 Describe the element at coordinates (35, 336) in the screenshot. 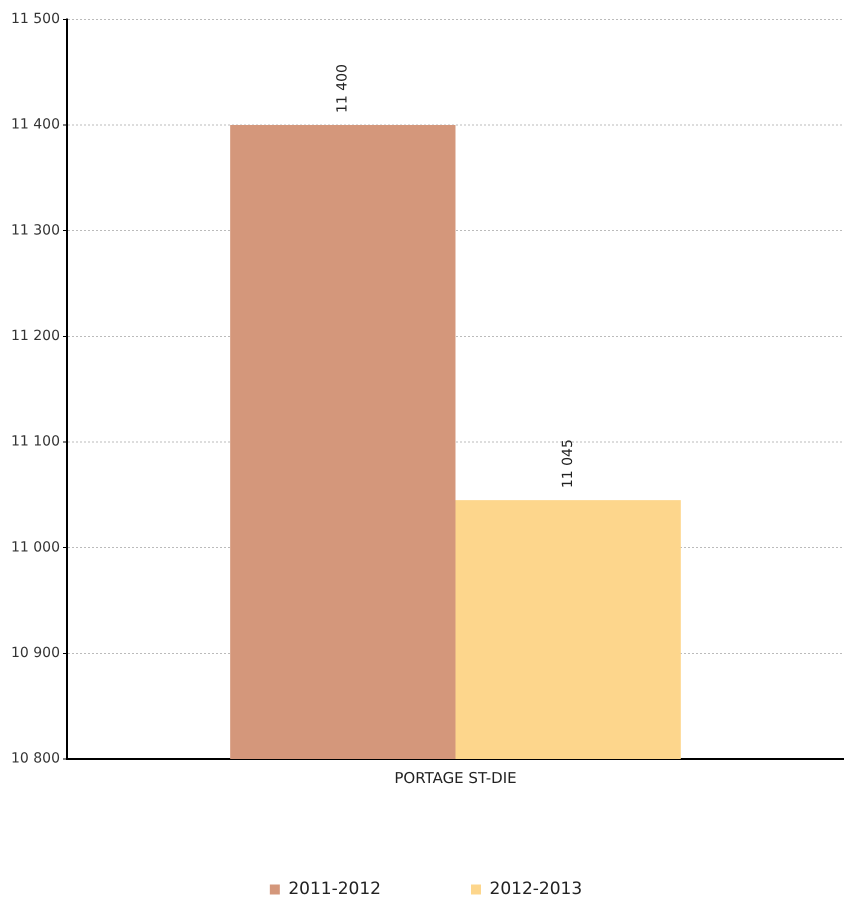

I see `y-tick-label: 11 200` at that location.